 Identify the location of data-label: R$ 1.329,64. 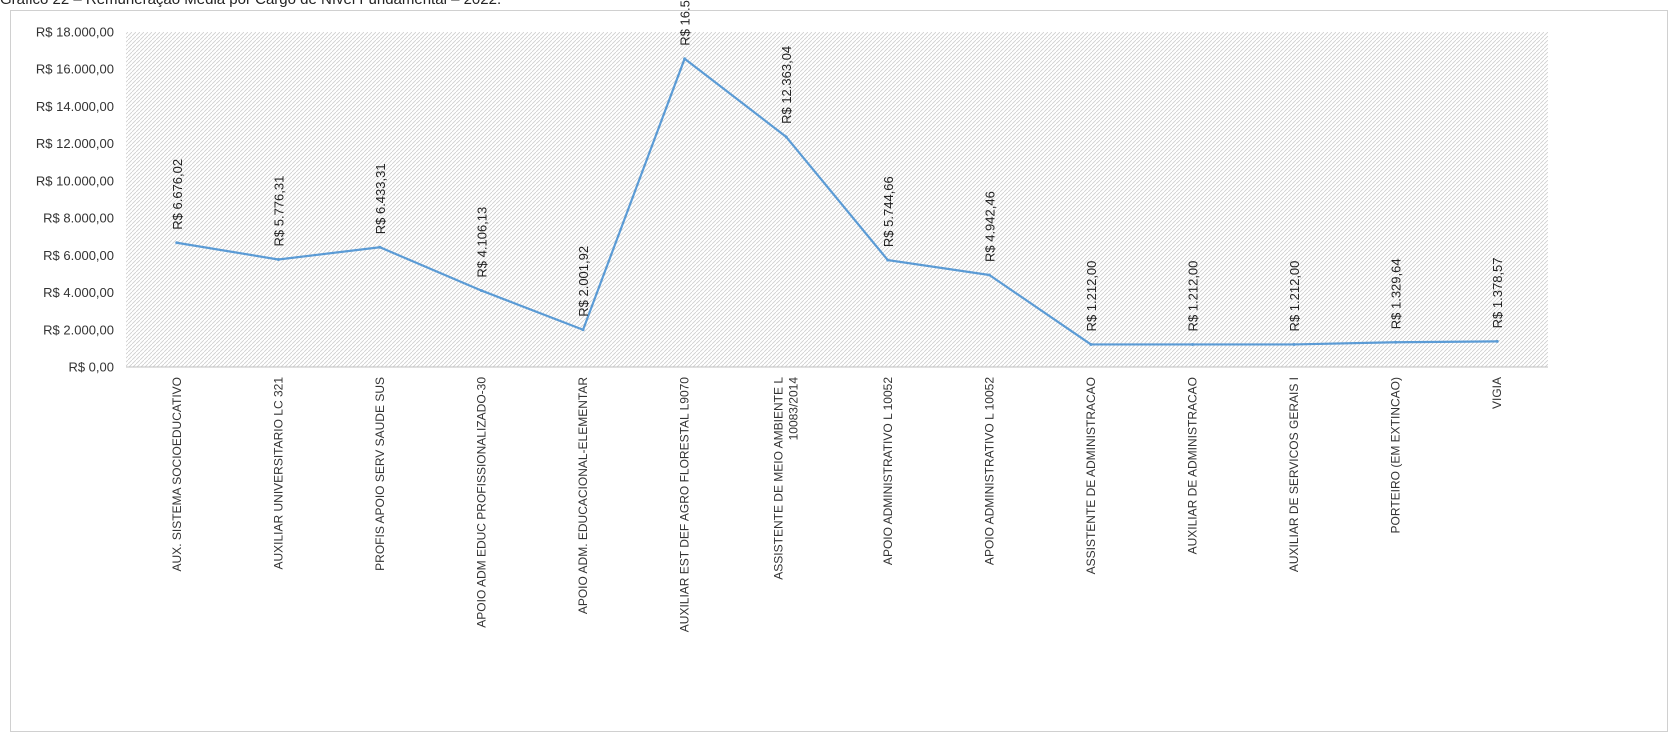
(1396, 293).